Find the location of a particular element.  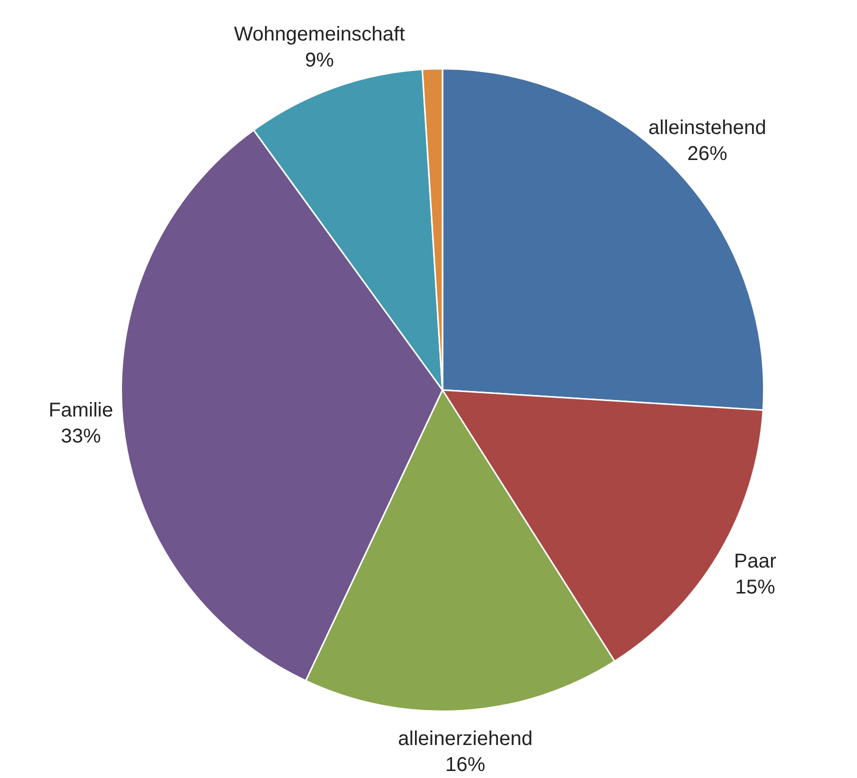

slice-label: Wohngemeinschaft is located at coordinates (320, 35).